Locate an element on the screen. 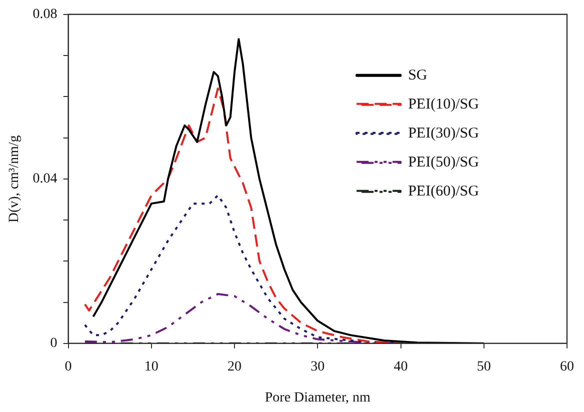 The image size is (584, 412). x-tick-label: 60 is located at coordinates (567, 366).